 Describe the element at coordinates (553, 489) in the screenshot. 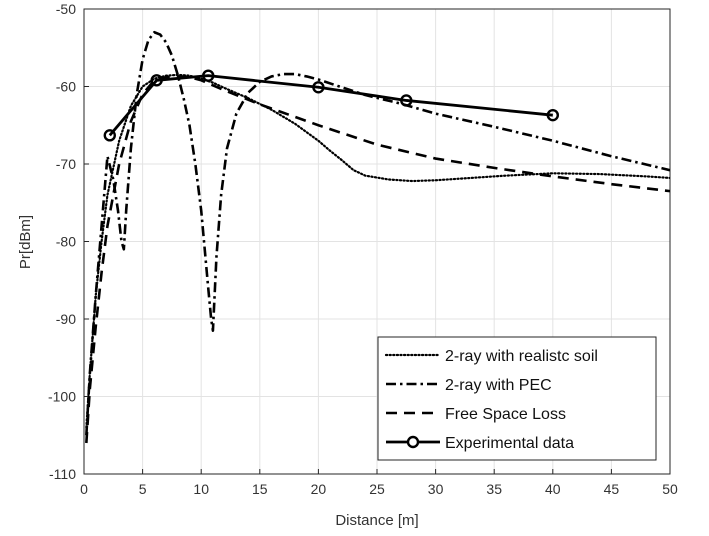

I see `x-tick-label: 40` at that location.